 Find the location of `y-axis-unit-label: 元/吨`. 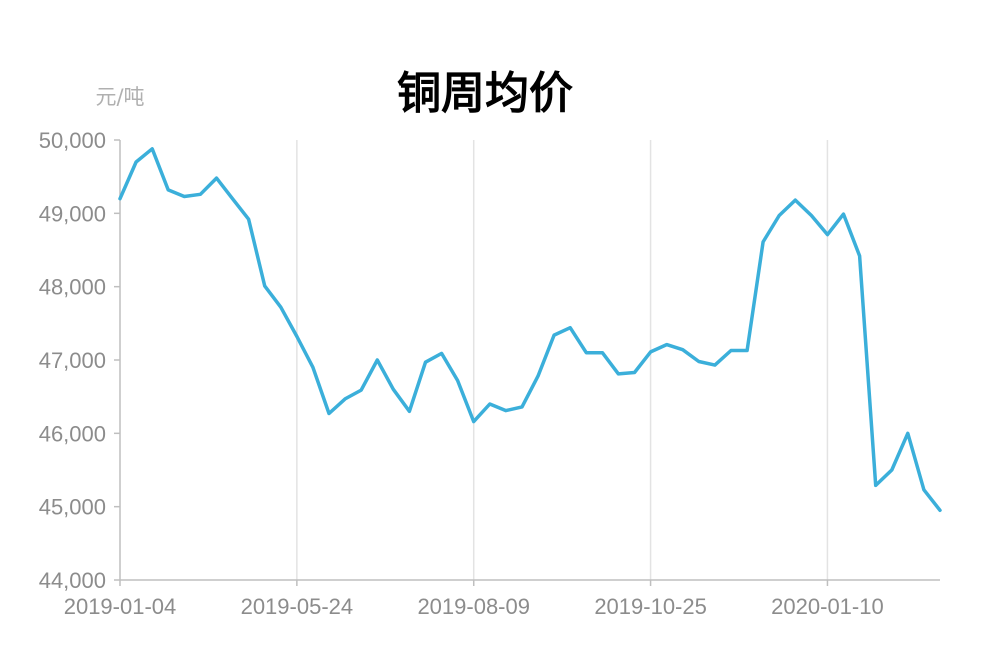

y-axis-unit-label: 元/吨 is located at coordinates (119, 97).